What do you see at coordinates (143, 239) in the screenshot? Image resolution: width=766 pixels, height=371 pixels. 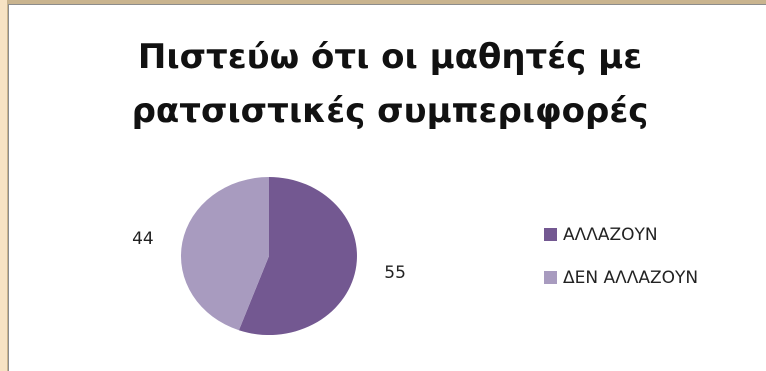 I see `data-label-den-allazoun: 44` at bounding box center [143, 239].